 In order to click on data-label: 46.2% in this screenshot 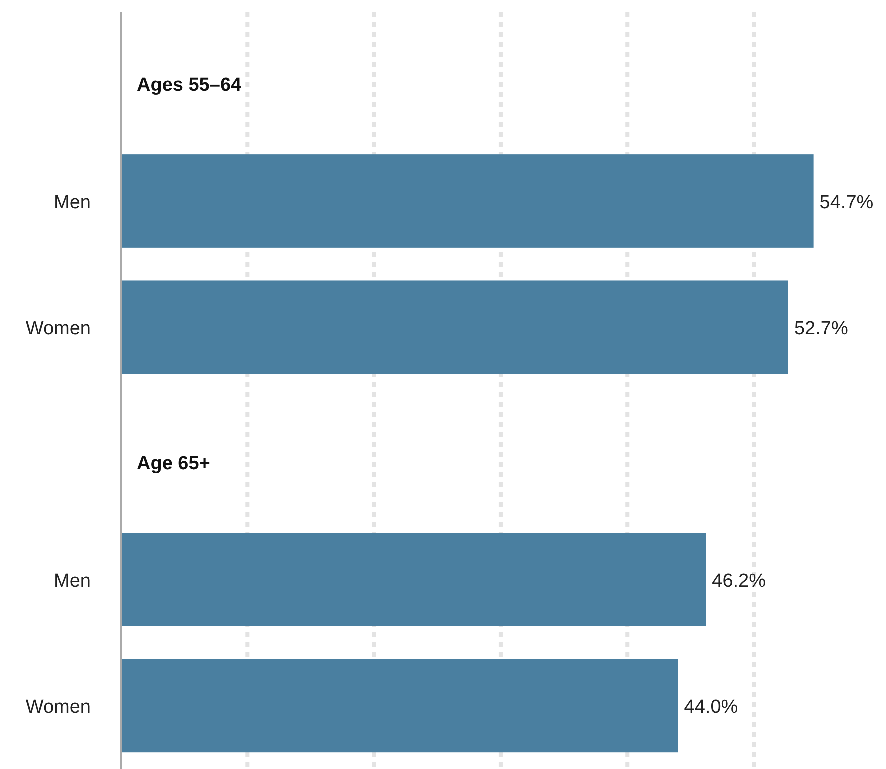, I will do `click(739, 581)`.